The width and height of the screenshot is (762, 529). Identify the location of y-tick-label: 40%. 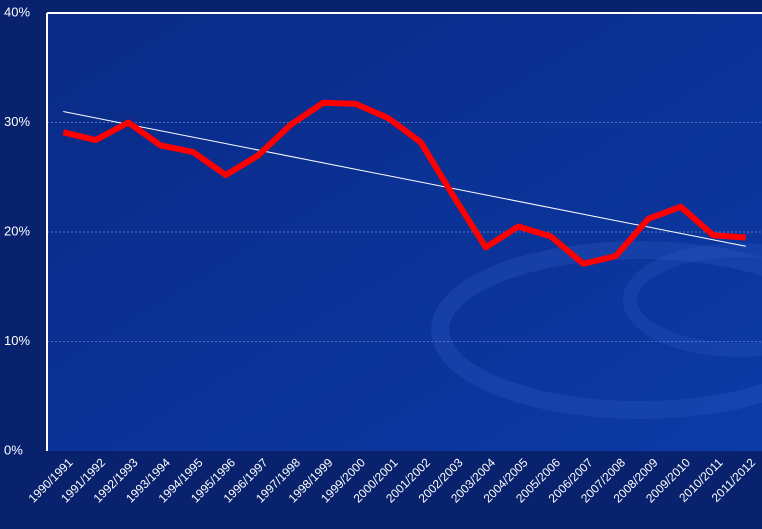
(17, 11).